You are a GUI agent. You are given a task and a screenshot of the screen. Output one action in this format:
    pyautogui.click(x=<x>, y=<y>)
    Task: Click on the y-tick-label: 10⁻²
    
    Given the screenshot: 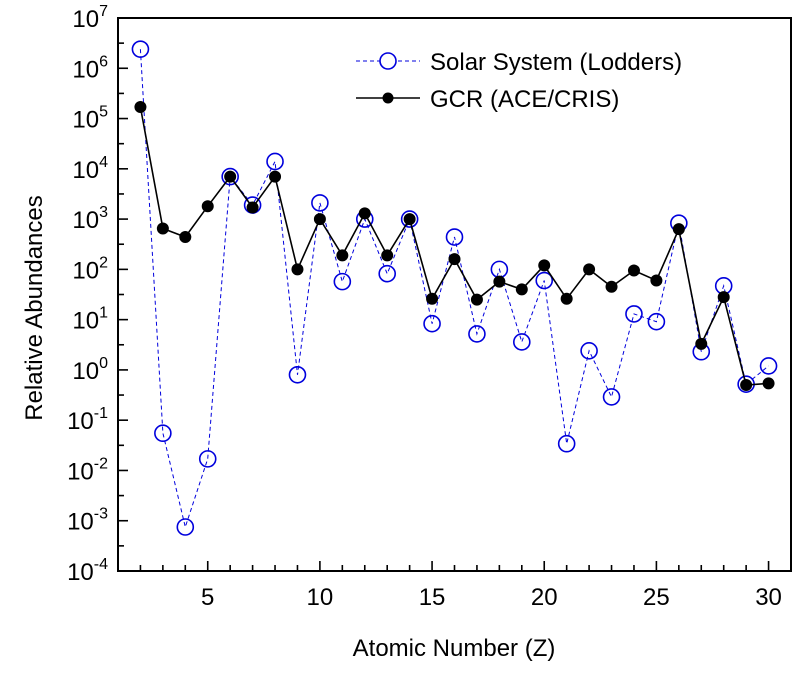 What is the action you would take?
    pyautogui.click(x=87, y=470)
    